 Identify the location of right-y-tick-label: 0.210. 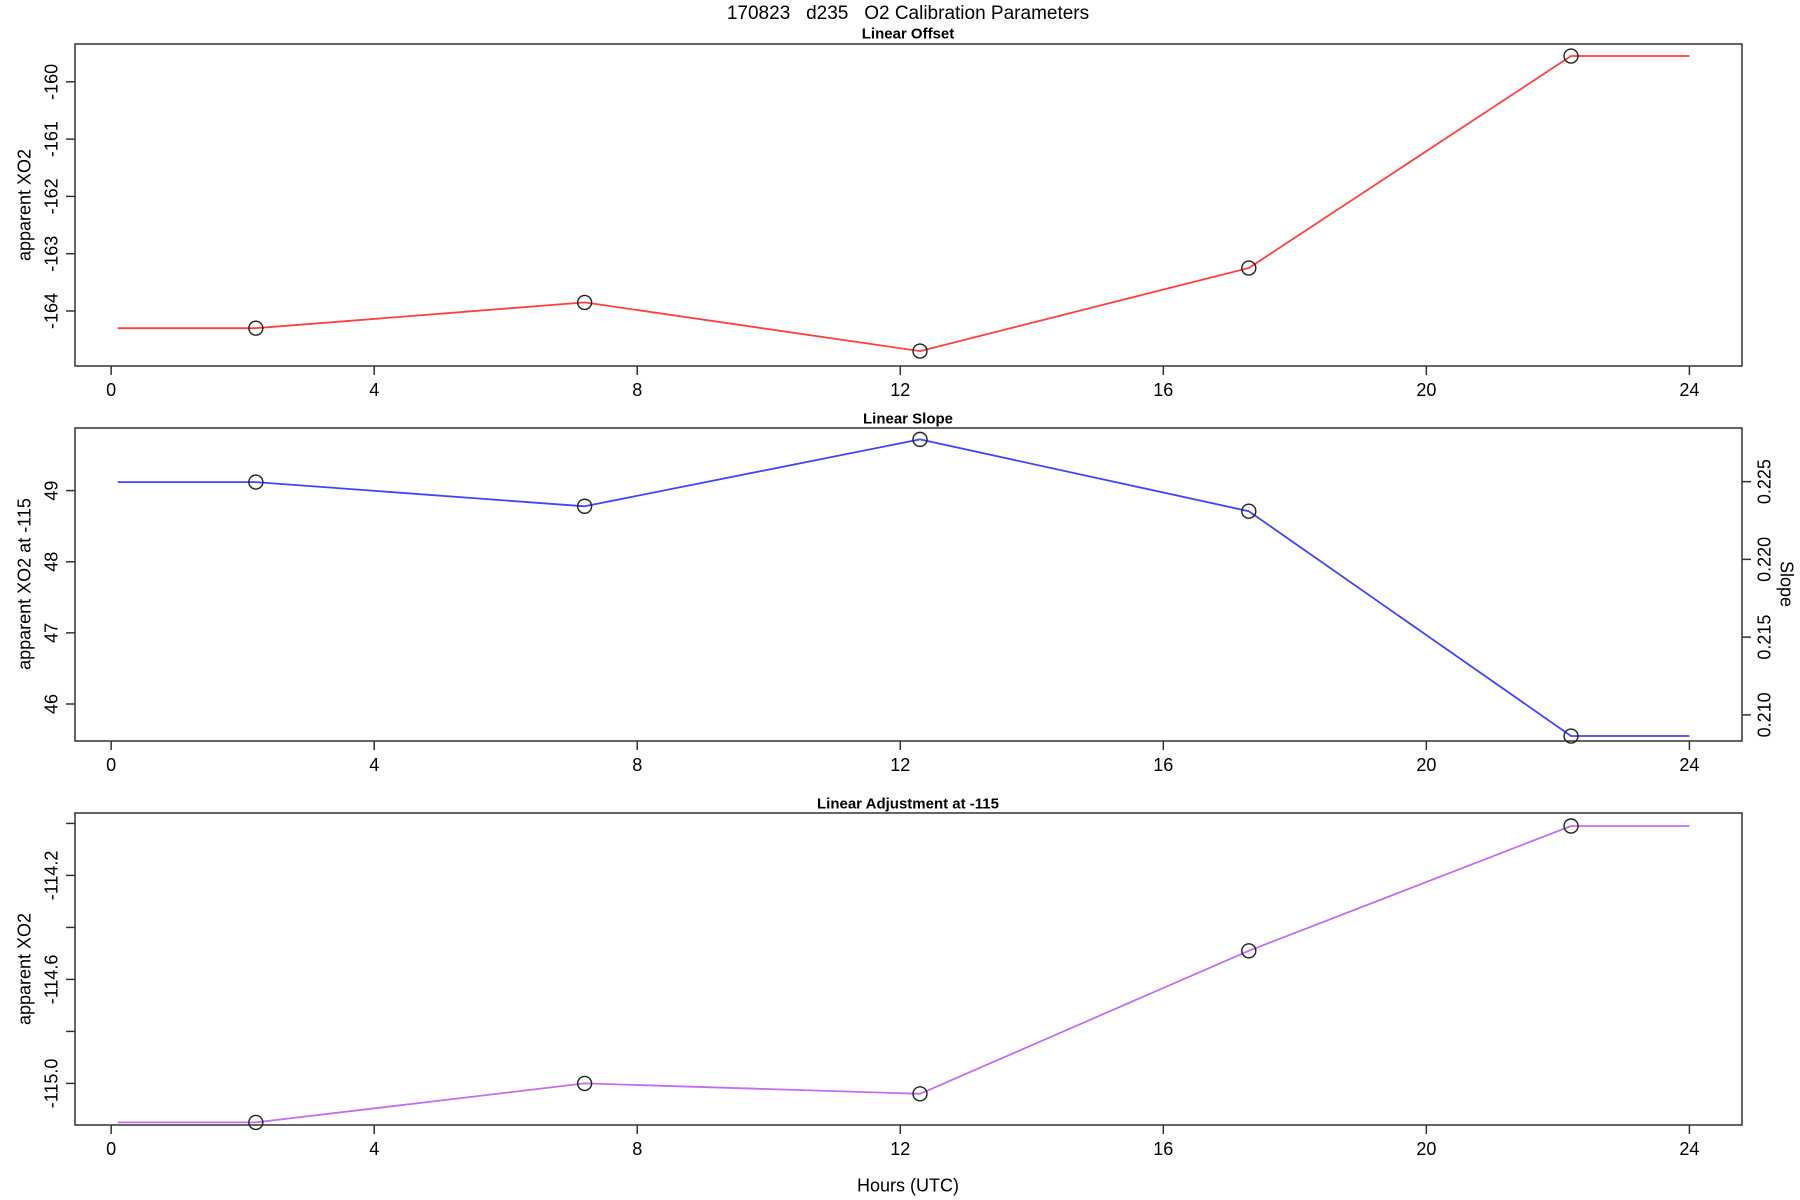
(1765, 714).